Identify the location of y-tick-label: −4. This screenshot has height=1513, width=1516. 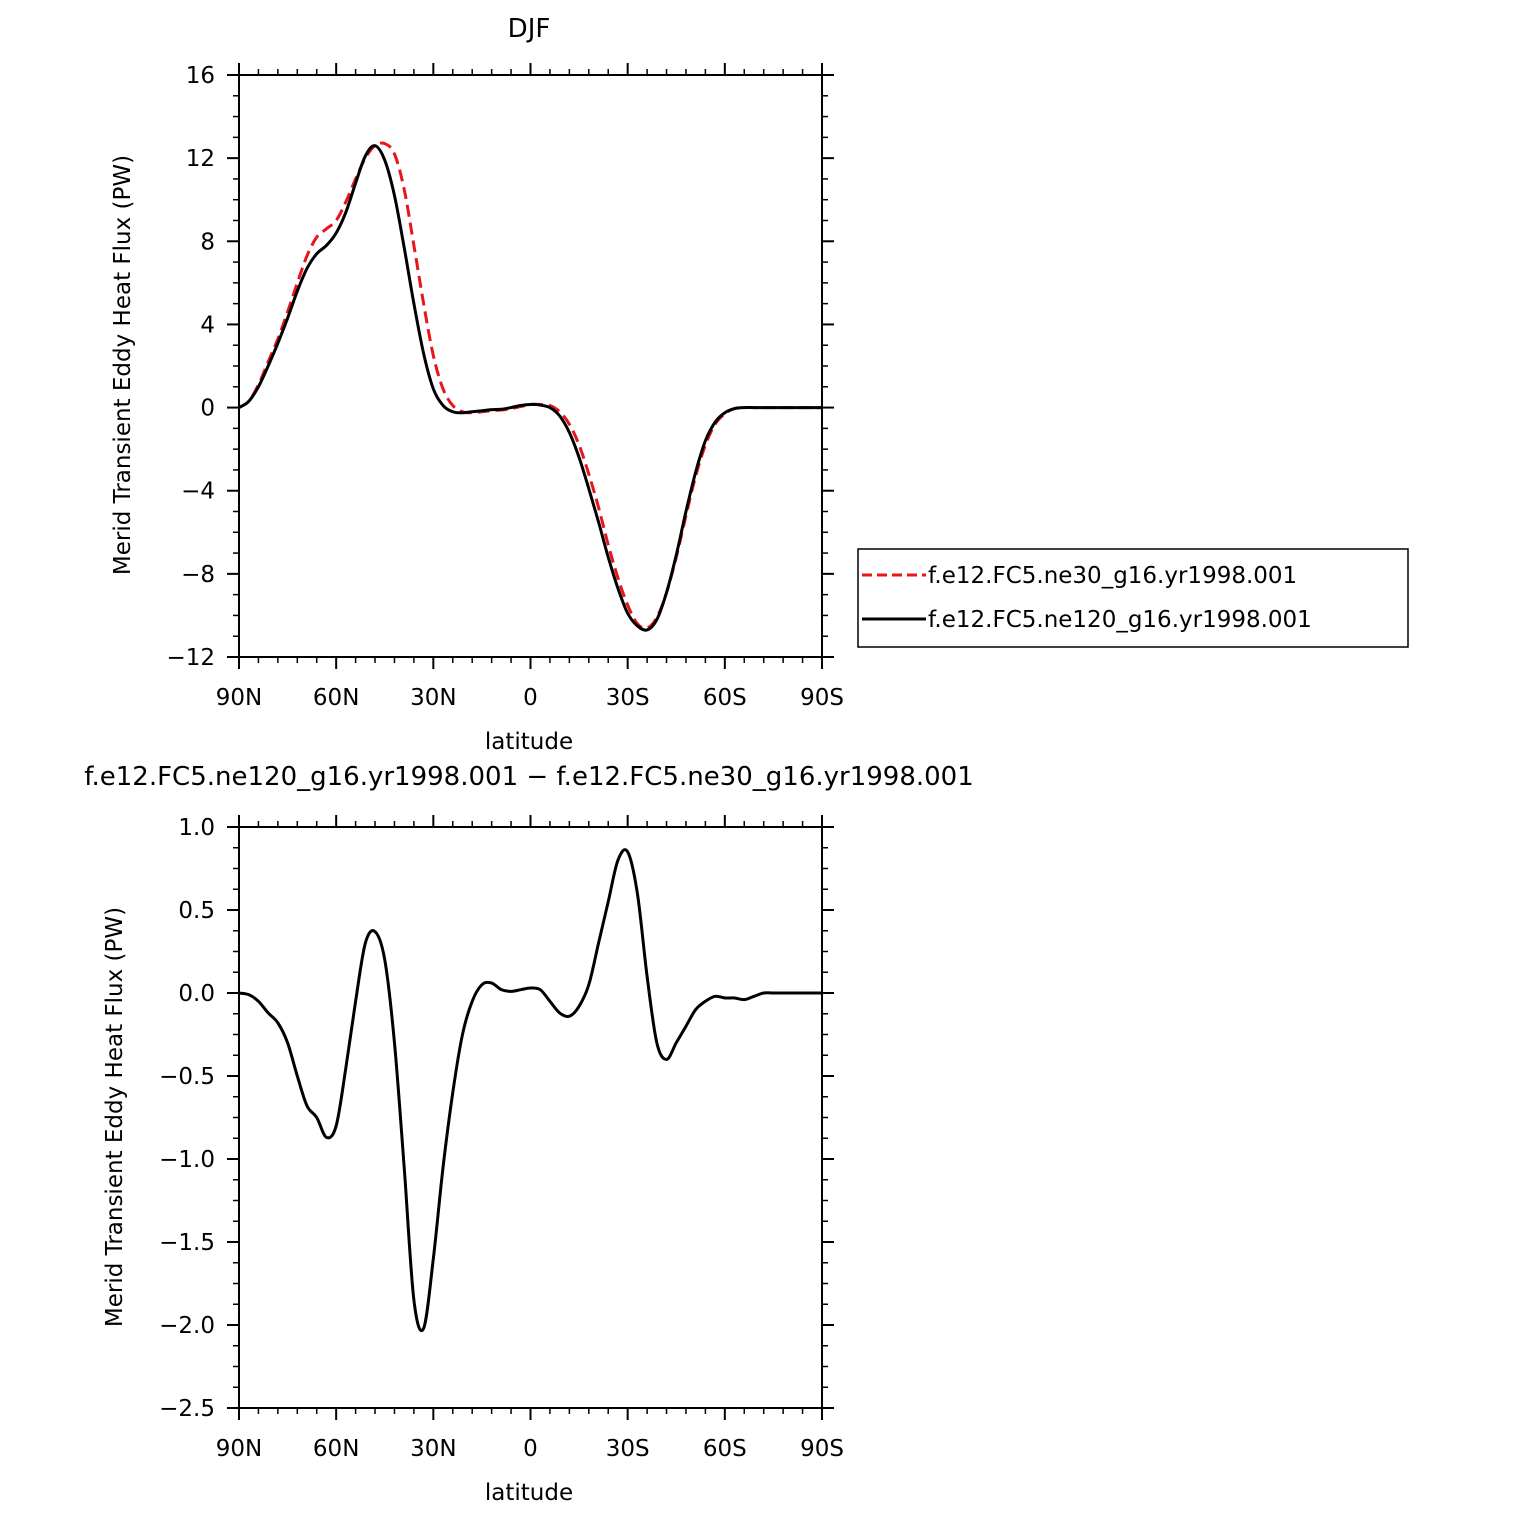
(198, 492).